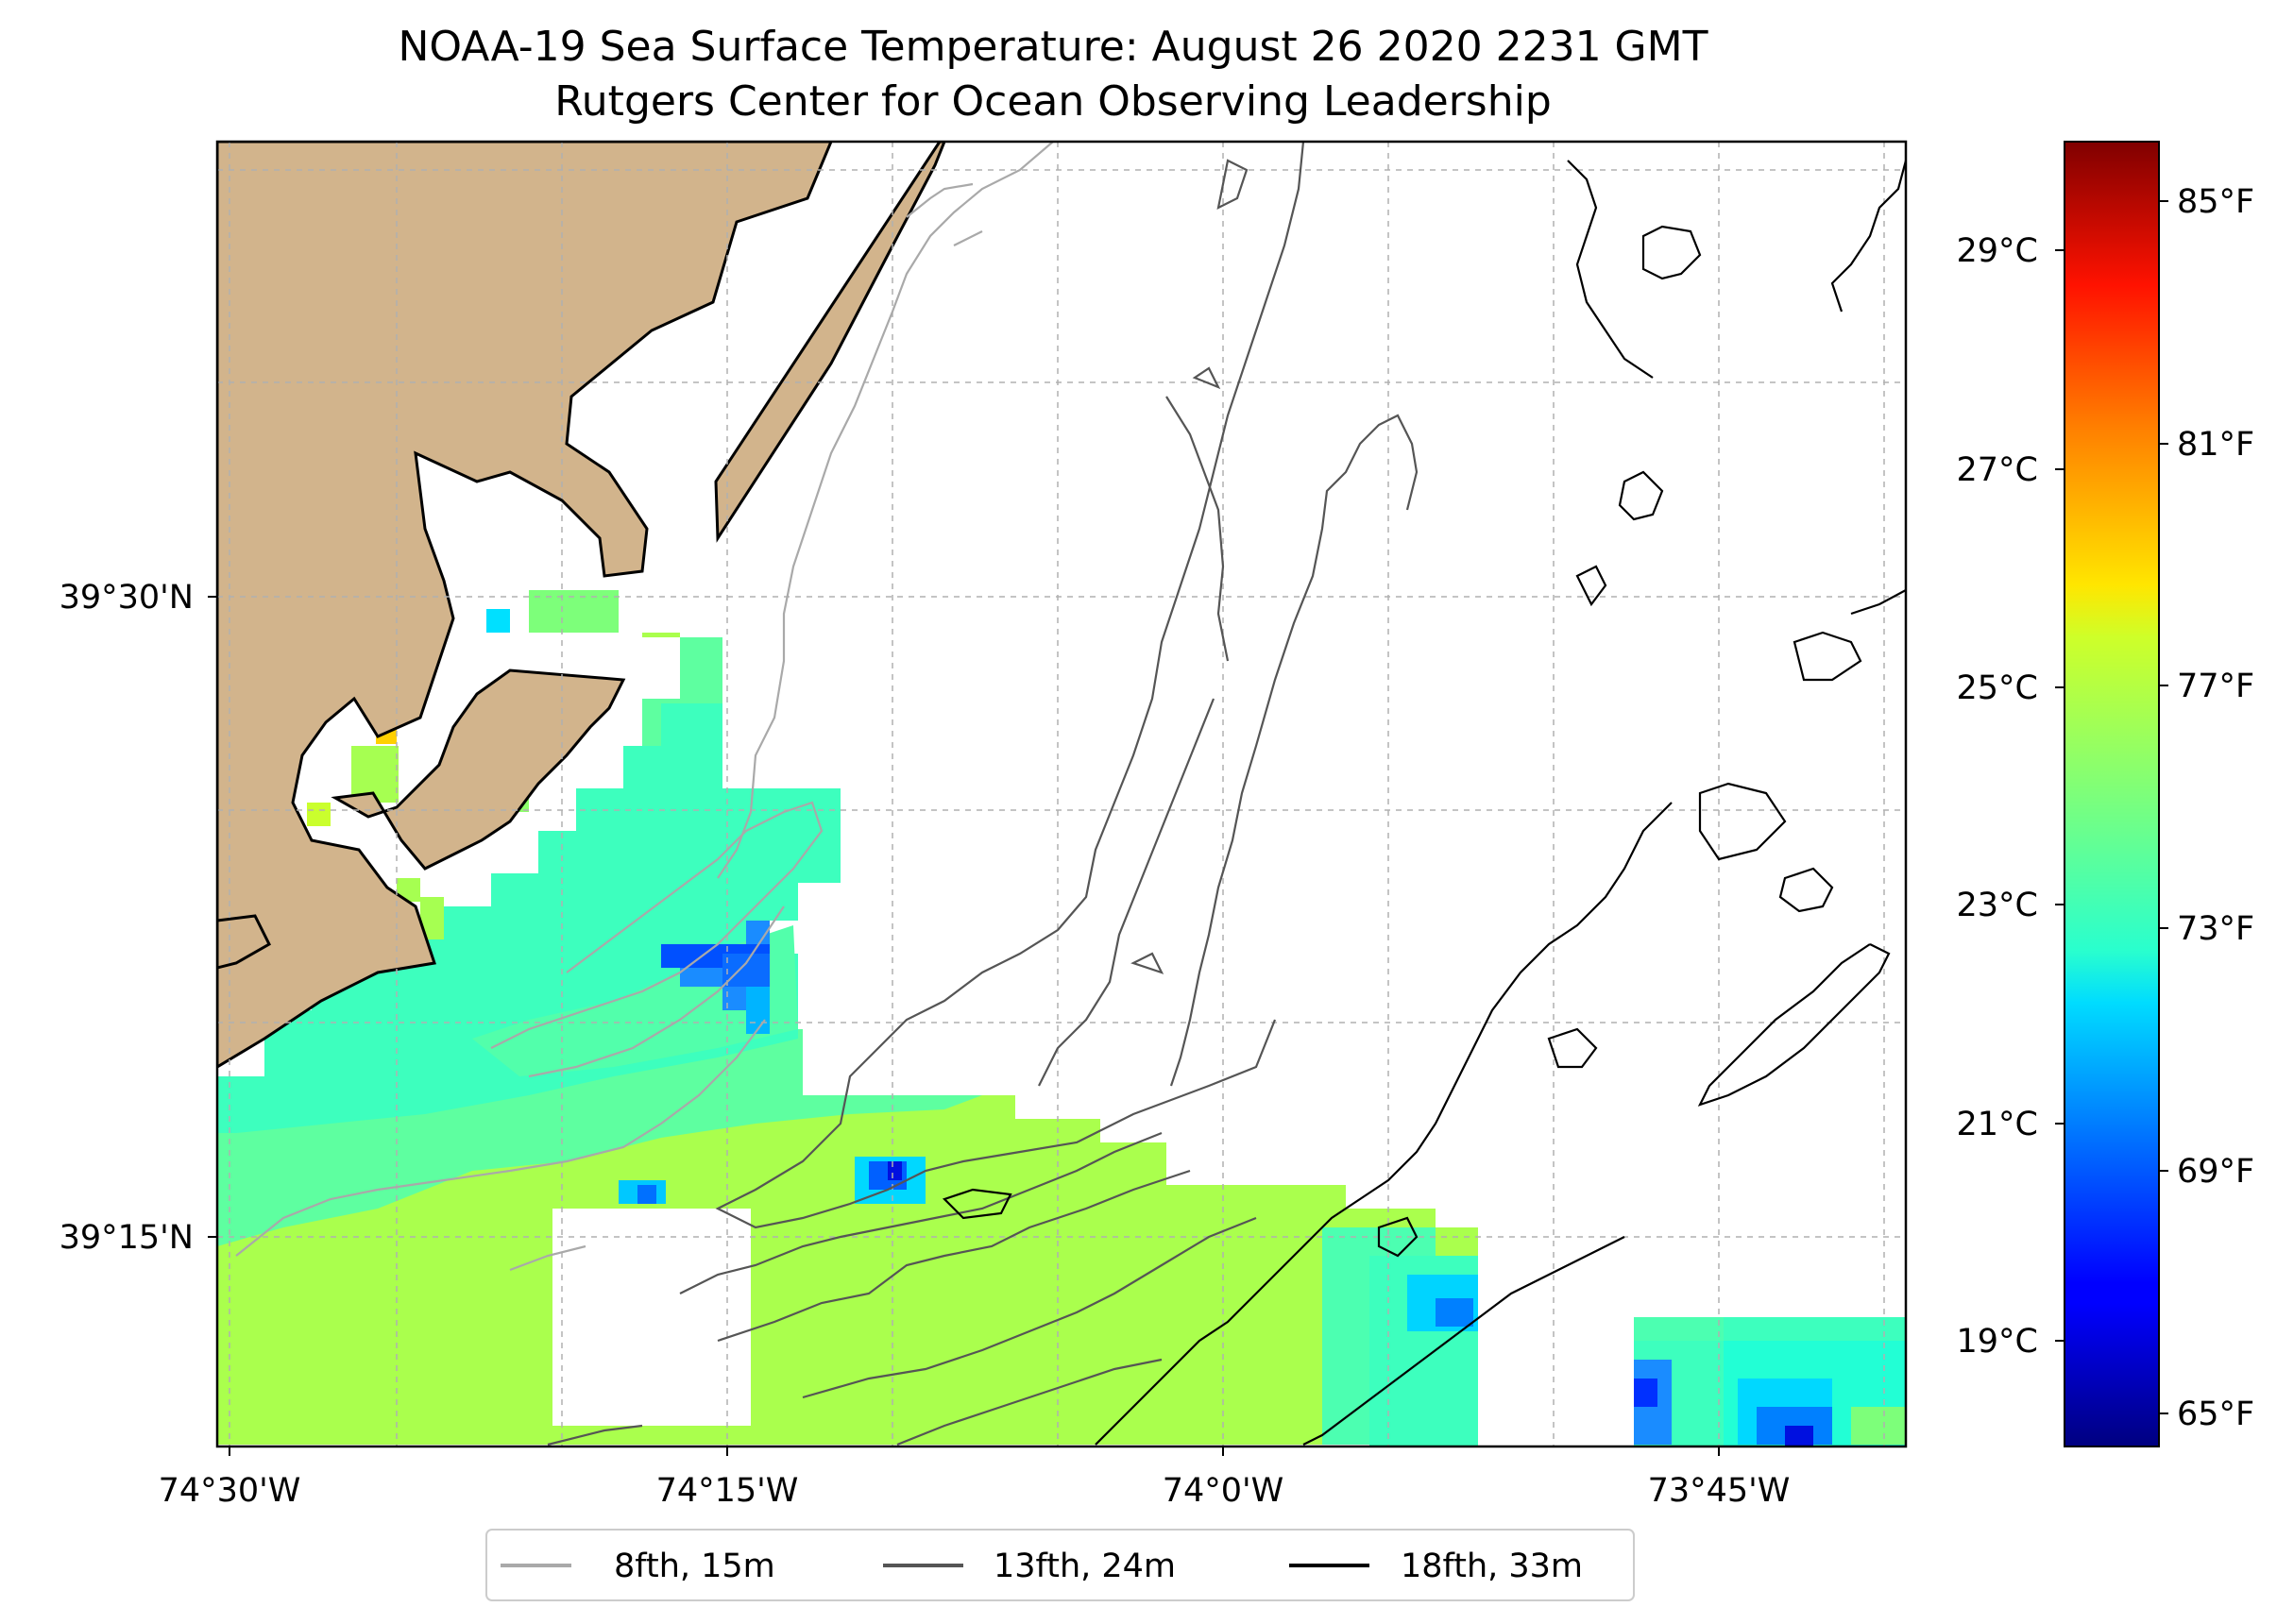 The width and height of the screenshot is (2294, 1624). Describe the element at coordinates (1997, 251) in the screenshot. I see `colorbar-celsius-label: 29°C` at that location.